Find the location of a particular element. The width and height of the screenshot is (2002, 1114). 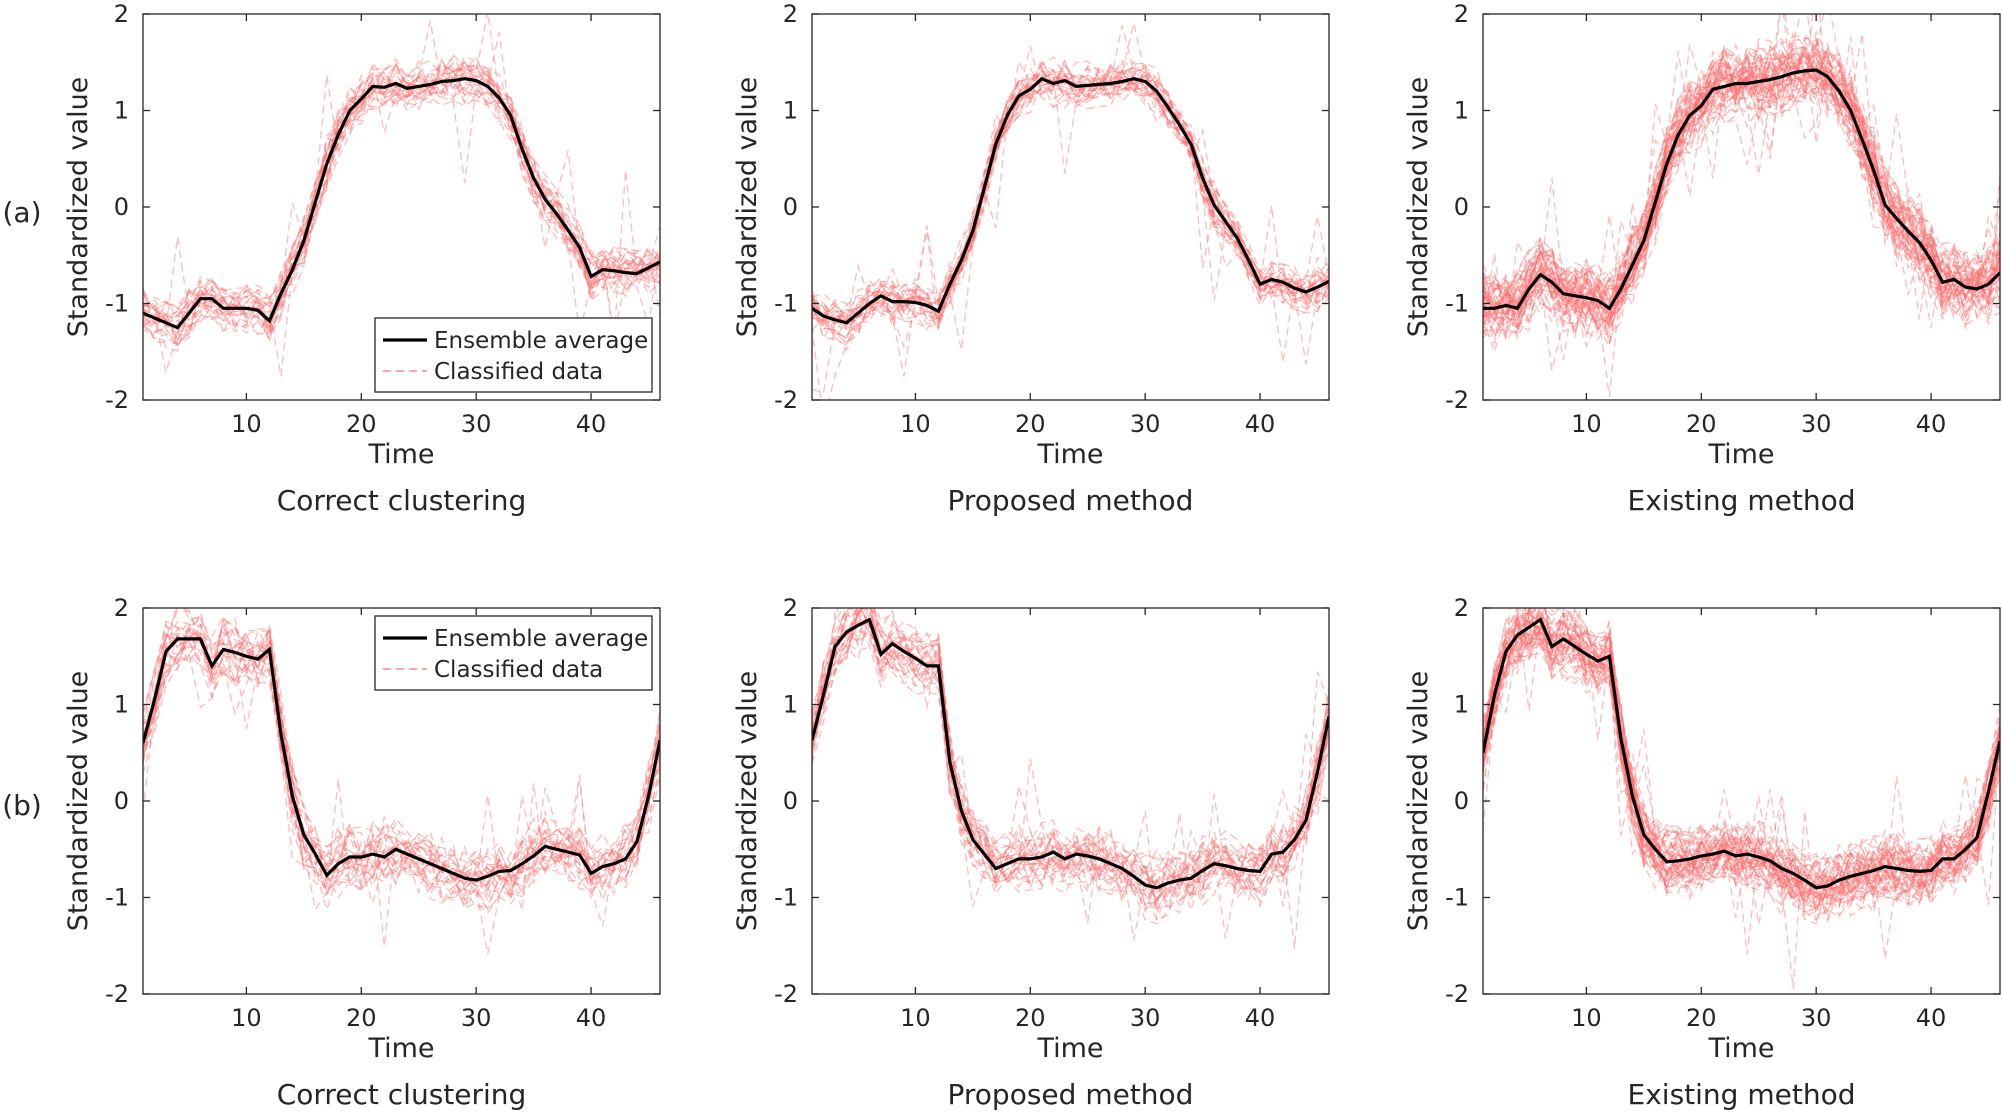

classified-curves is located at coordinates (1741, 798).